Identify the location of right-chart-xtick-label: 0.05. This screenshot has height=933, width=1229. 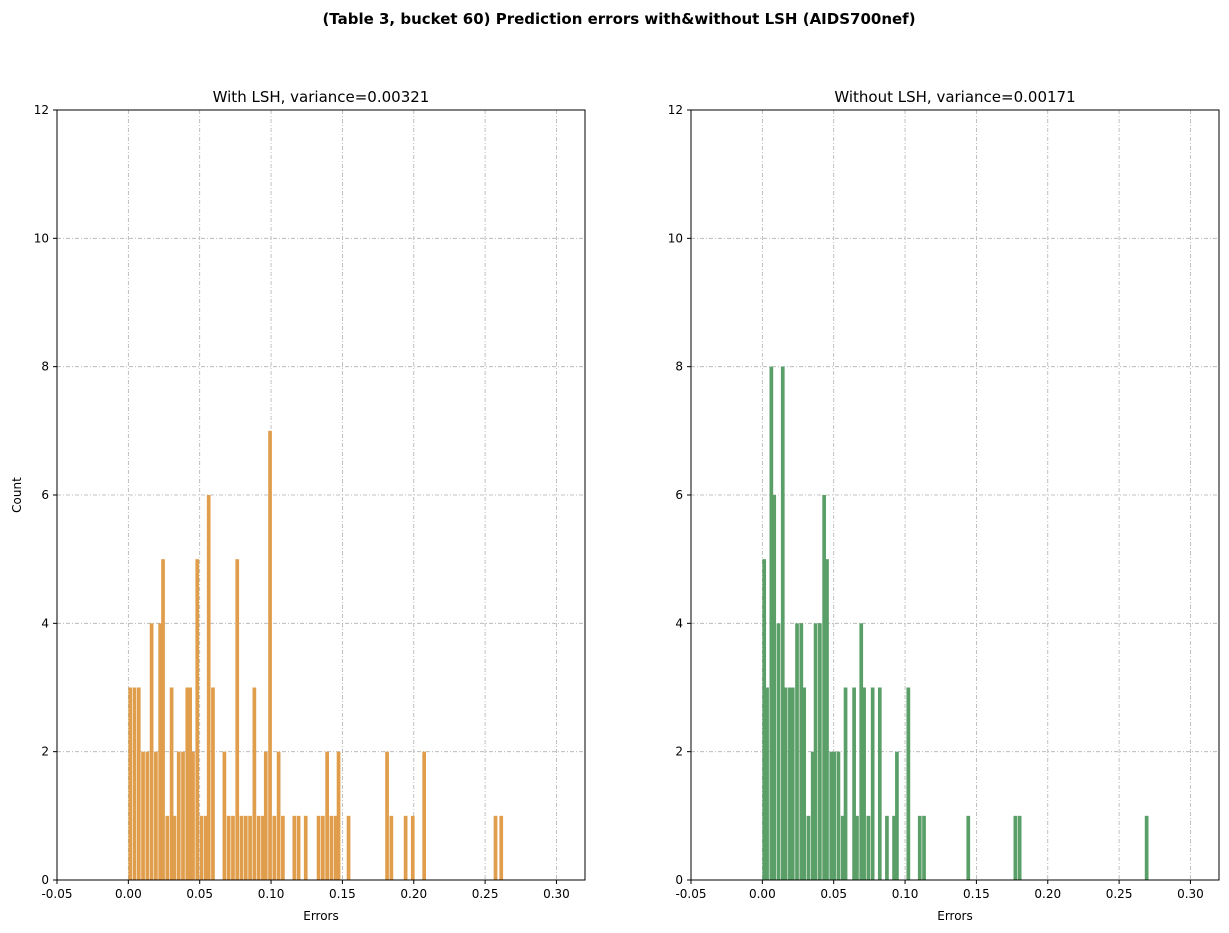
(833, 894).